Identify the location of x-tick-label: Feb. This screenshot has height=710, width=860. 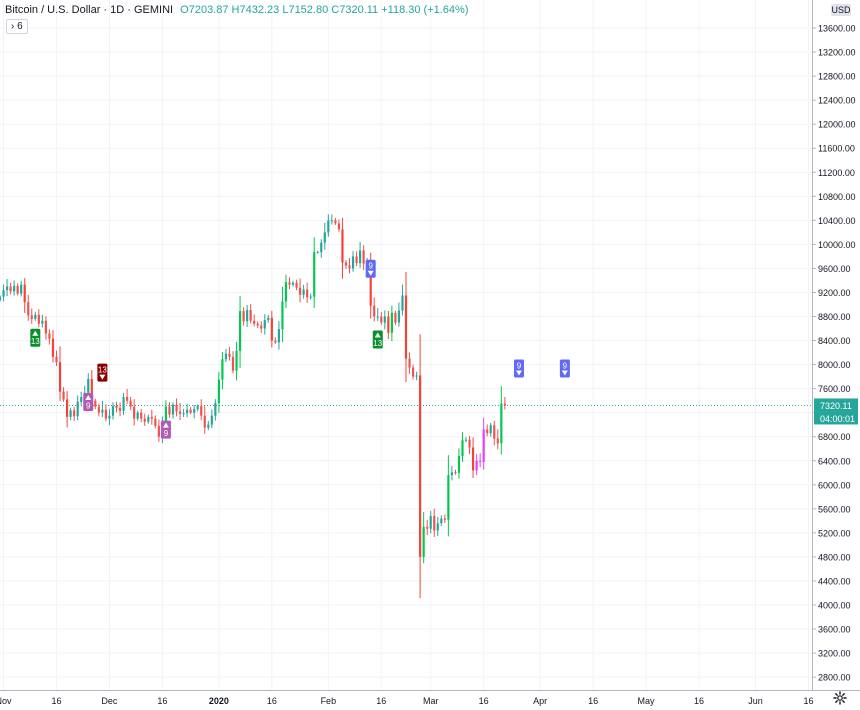
(329, 701).